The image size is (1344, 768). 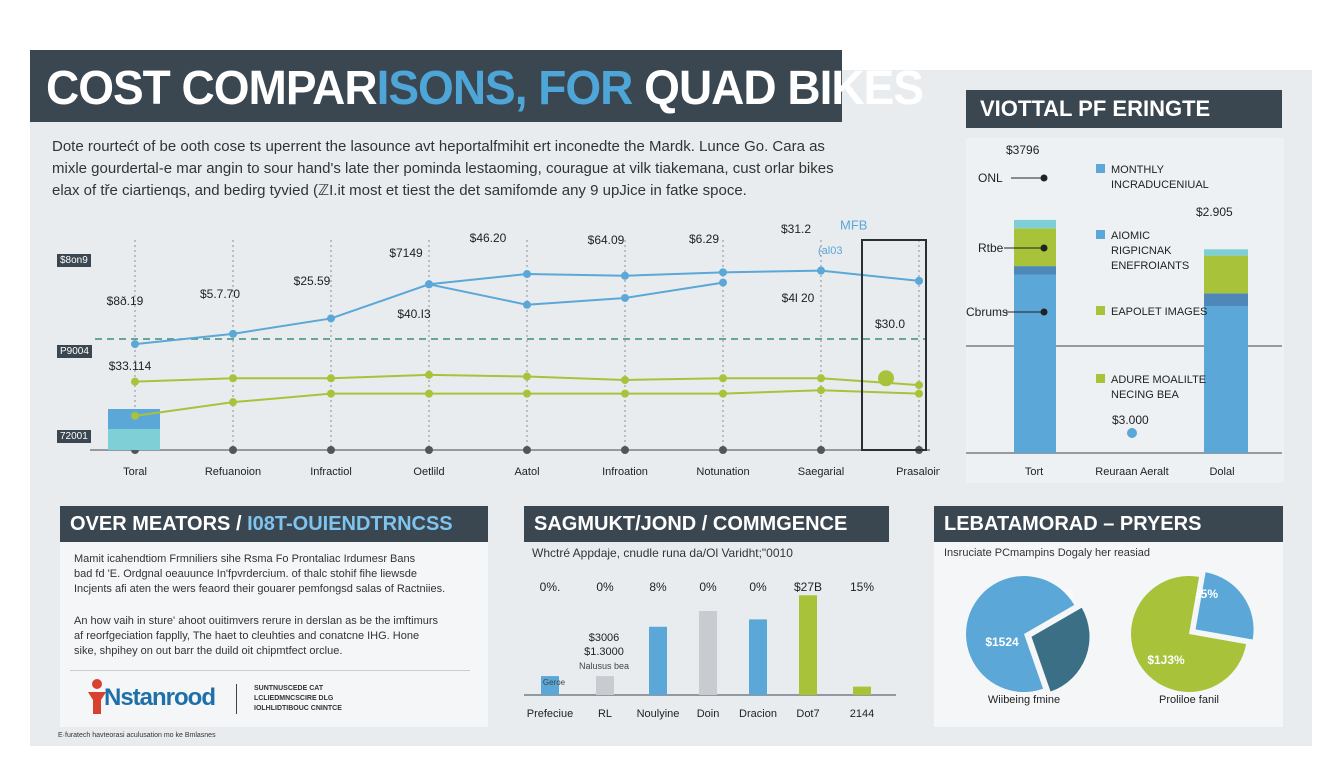 I want to click on x-tick-label: Dot7, so click(x=807, y=714).